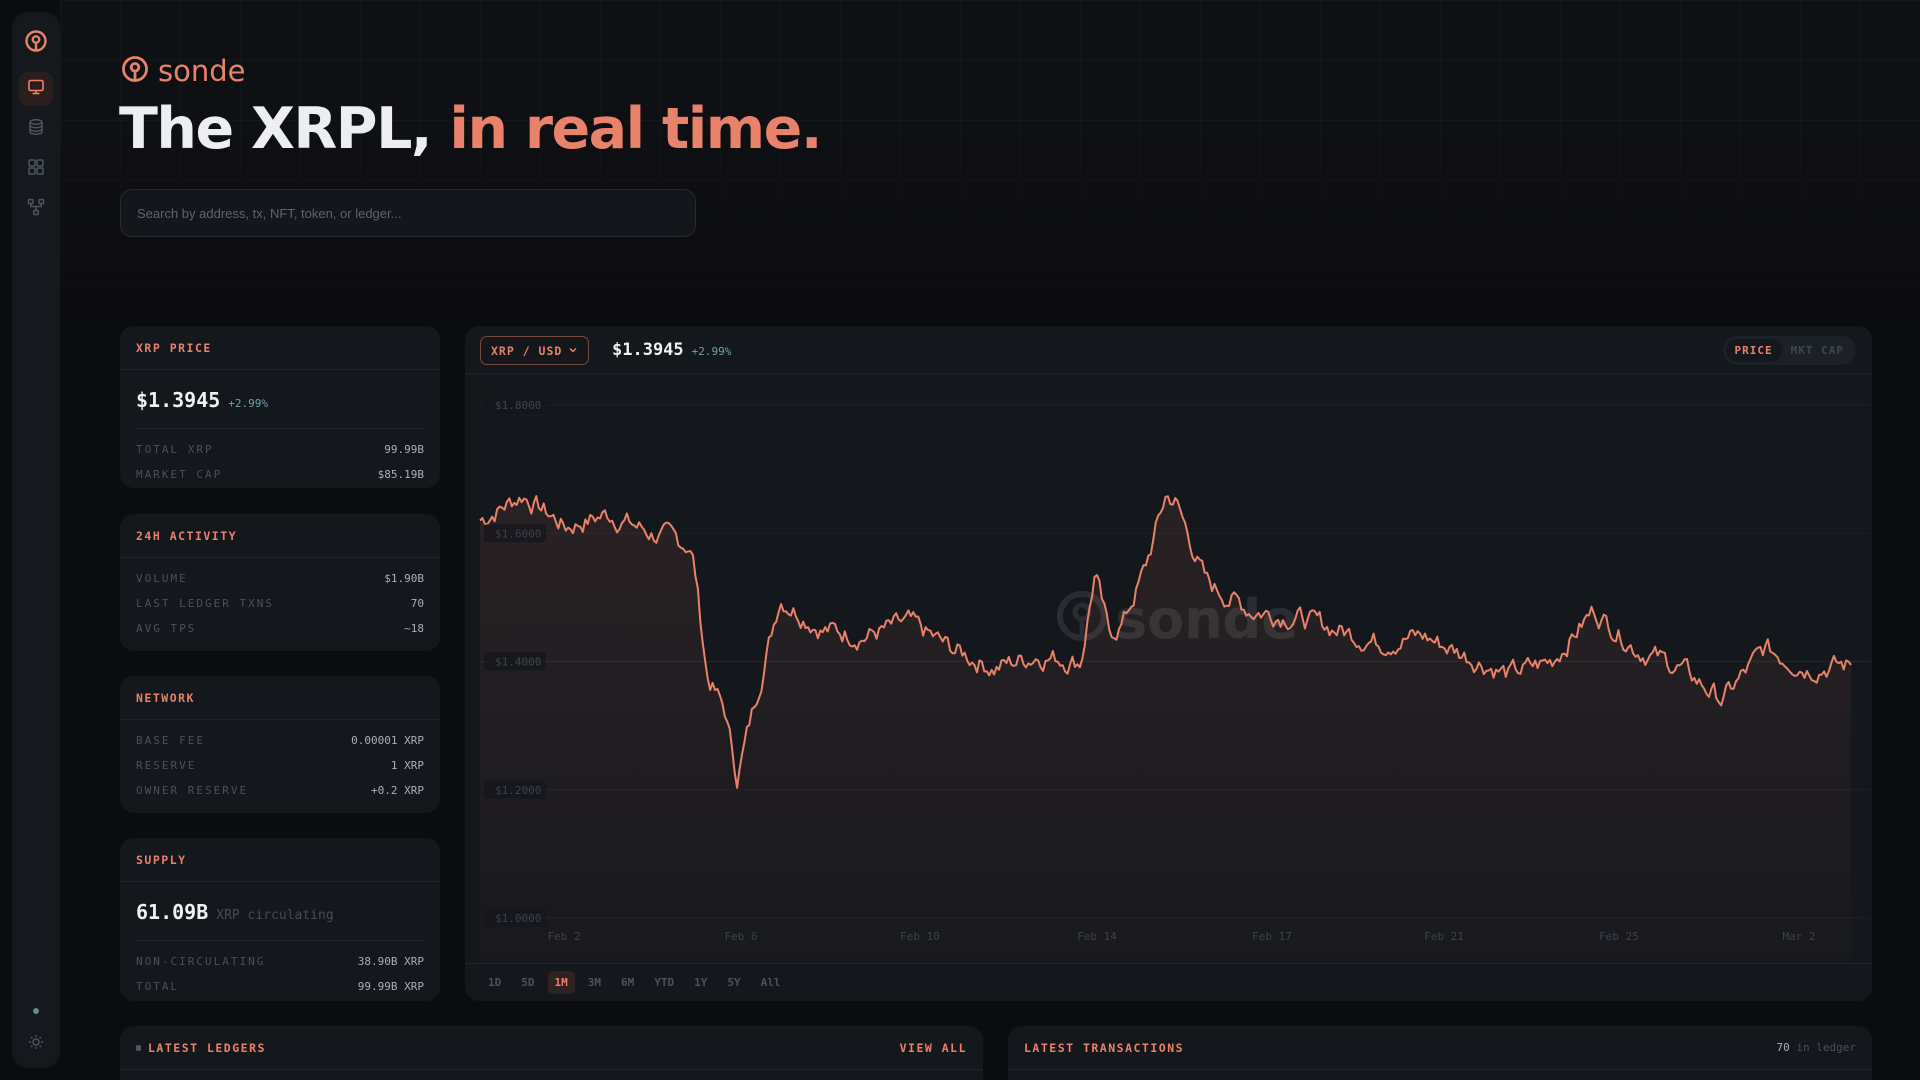 The image size is (1920, 1080). I want to click on stat-value: ~18, so click(414, 628).